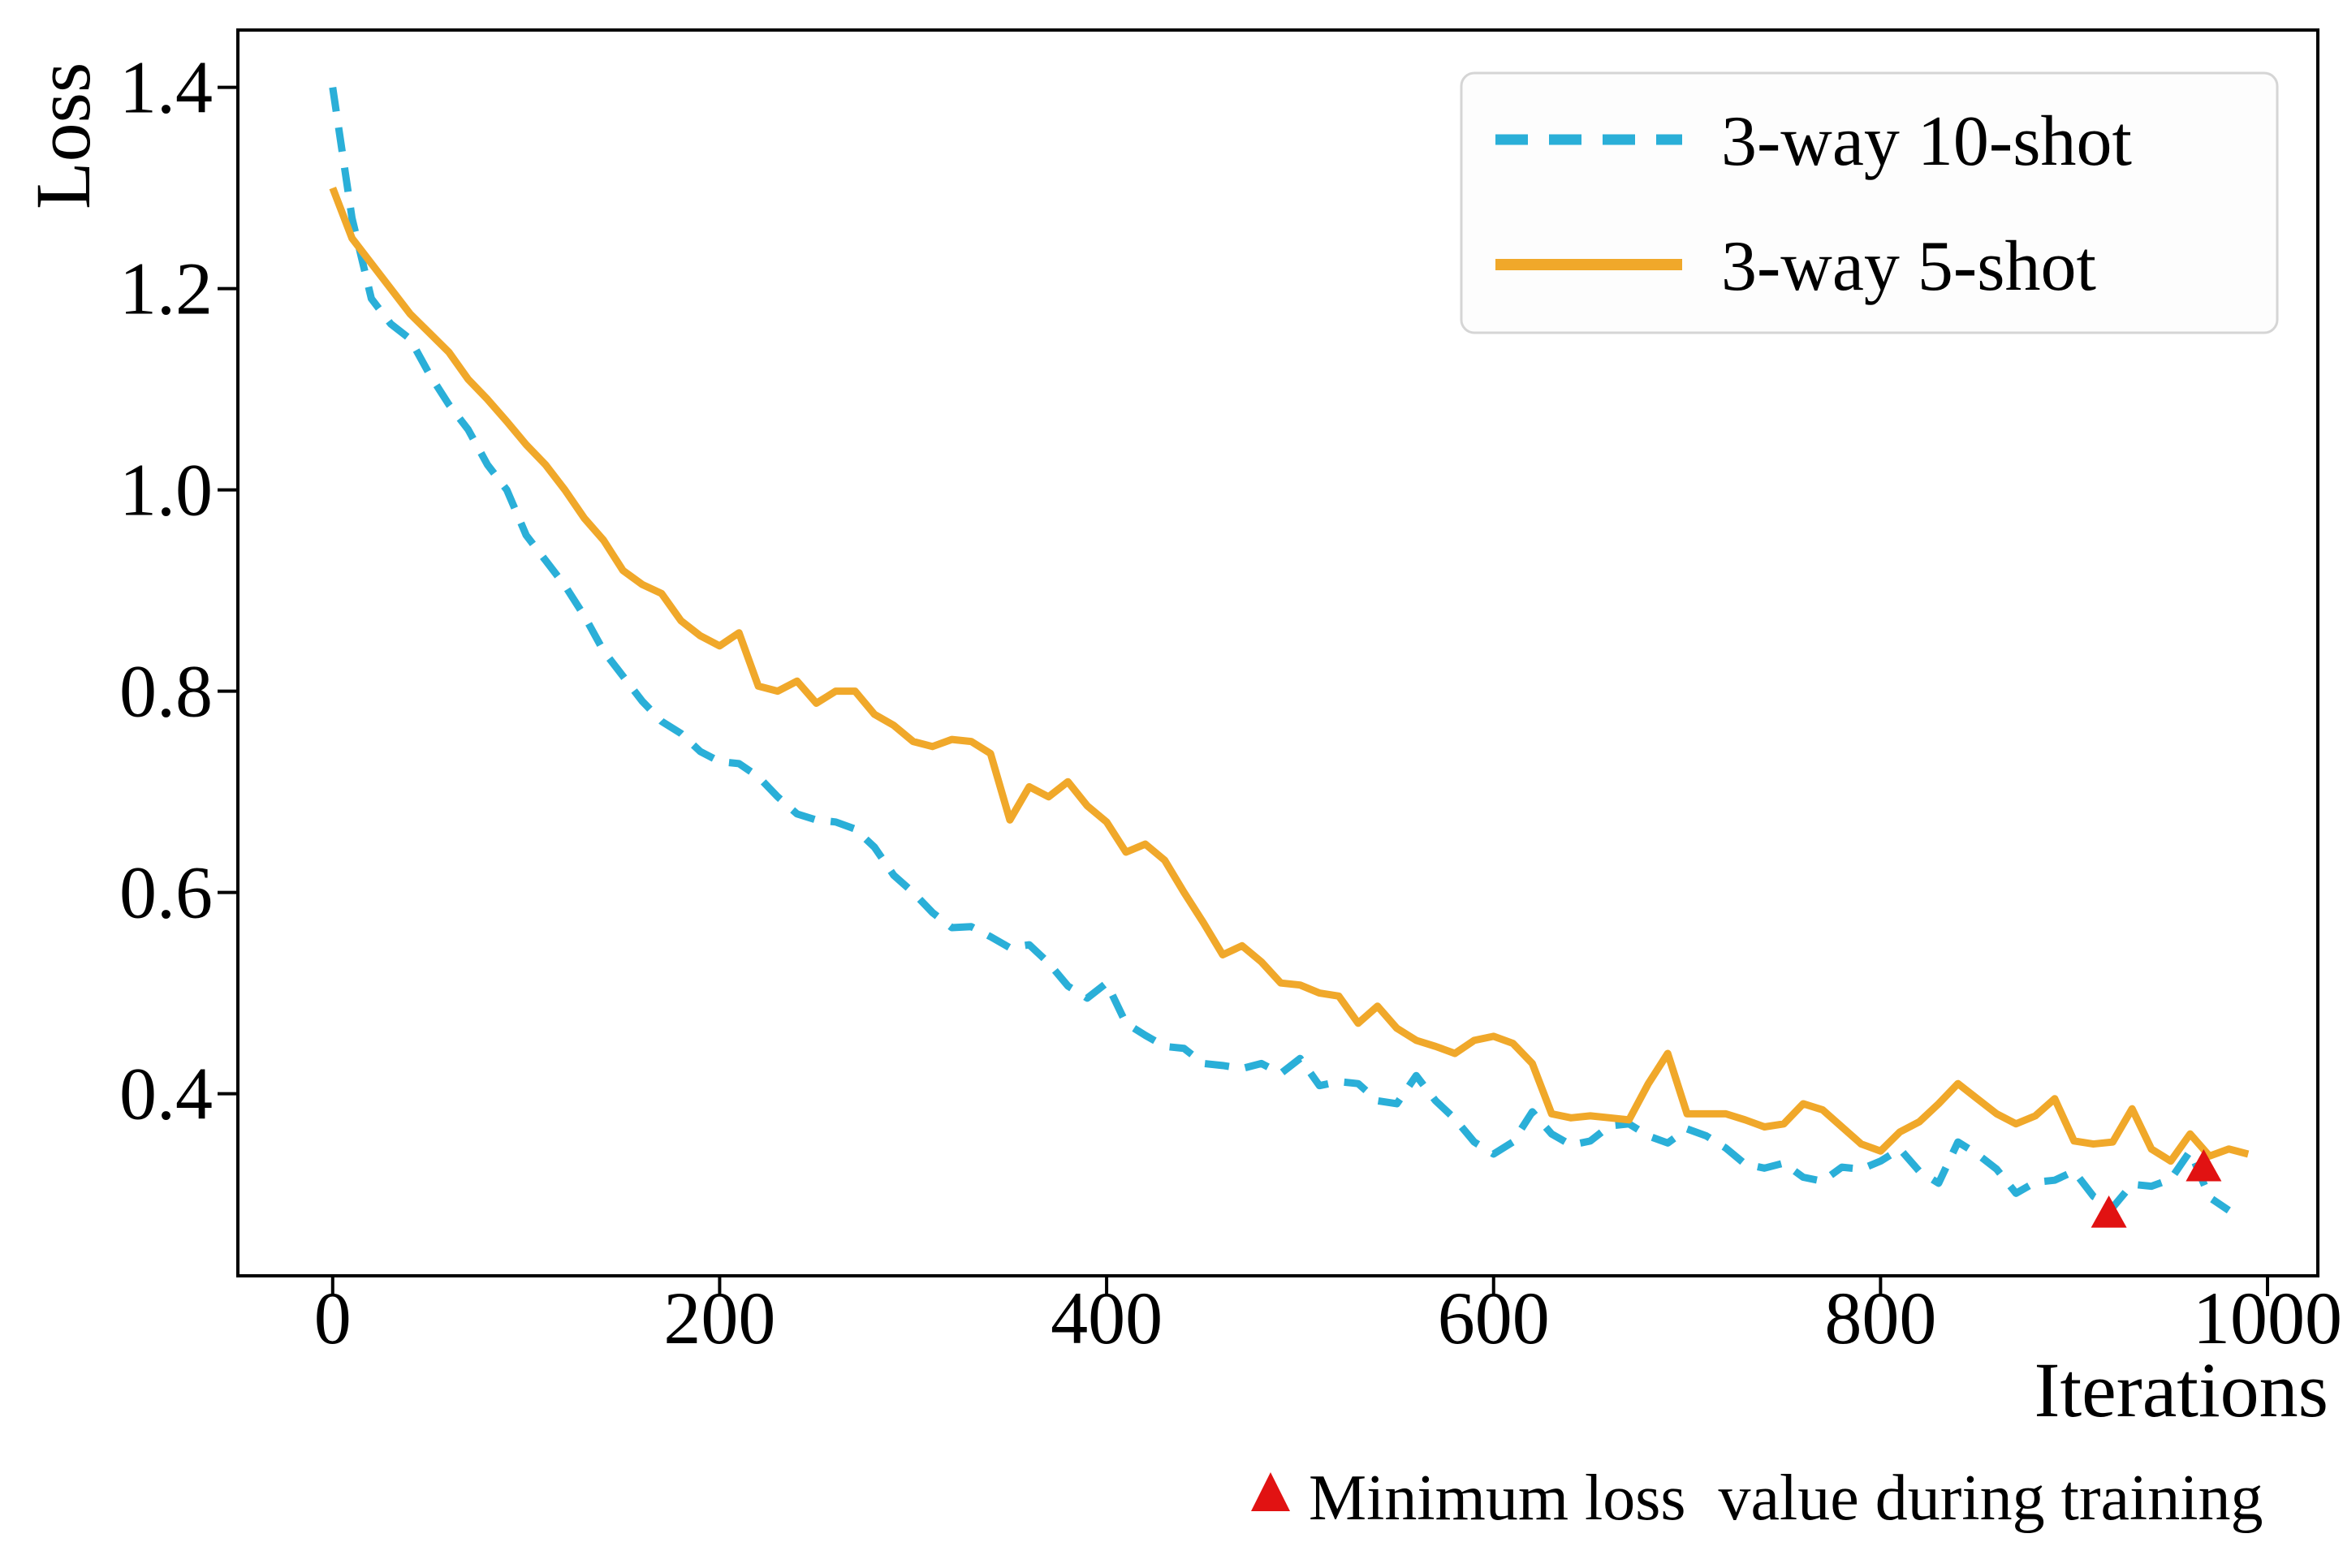  What do you see at coordinates (166, 892) in the screenshot?
I see `y-tick-label: 0.6` at bounding box center [166, 892].